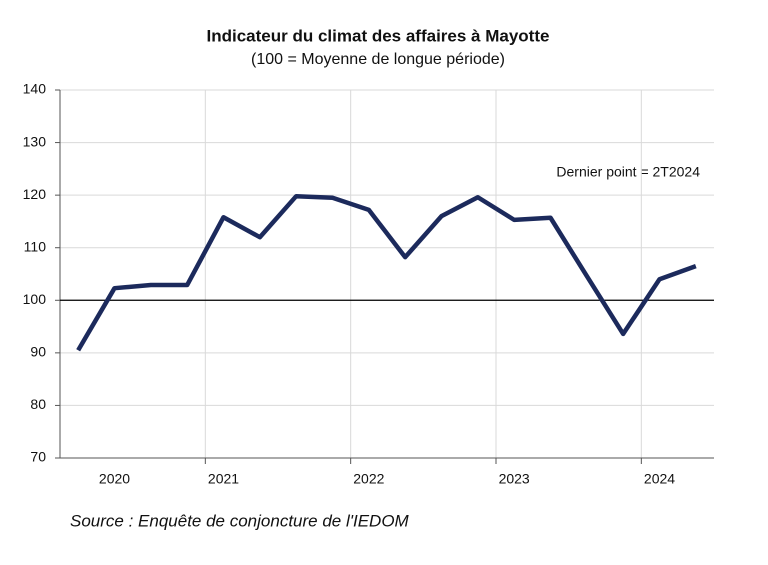 This screenshot has width=768, height=565. What do you see at coordinates (35, 299) in the screenshot?
I see `y-tick-label: 100` at bounding box center [35, 299].